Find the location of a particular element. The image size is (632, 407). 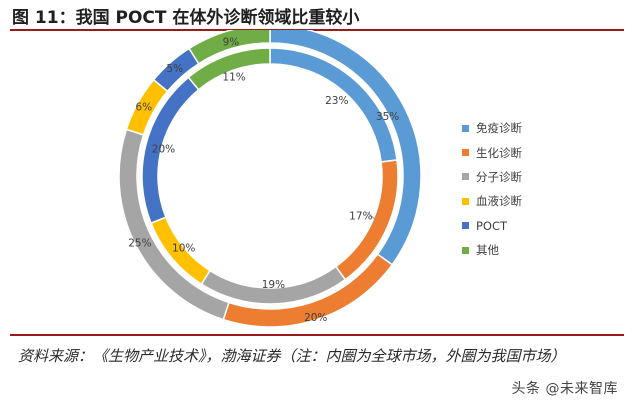

legend-label: POCT is located at coordinates (492, 225).